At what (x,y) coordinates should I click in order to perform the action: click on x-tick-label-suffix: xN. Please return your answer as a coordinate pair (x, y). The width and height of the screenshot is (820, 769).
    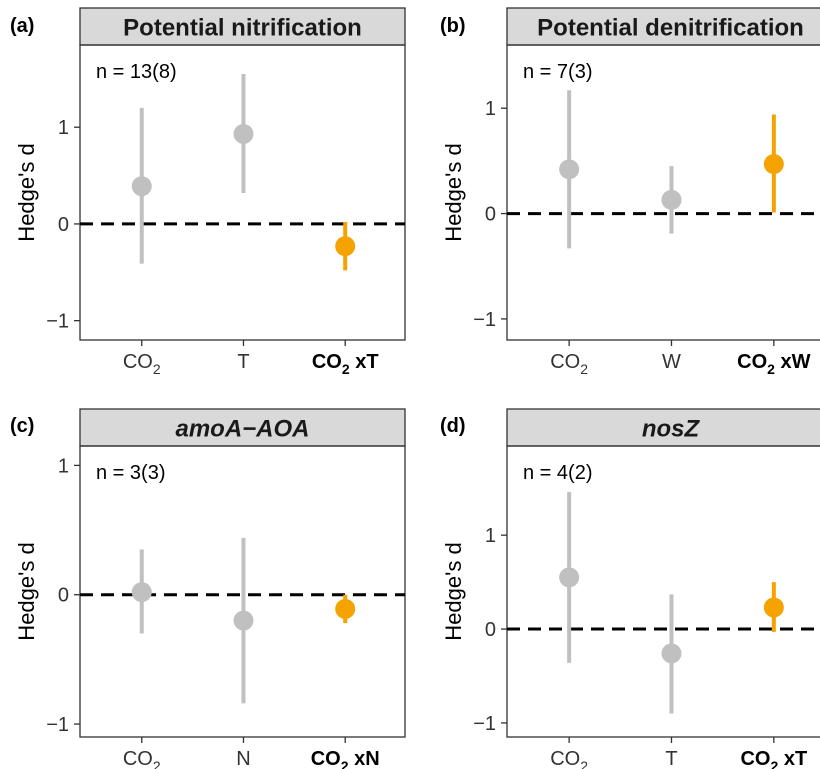
    Looking at the image, I should click on (364, 758).